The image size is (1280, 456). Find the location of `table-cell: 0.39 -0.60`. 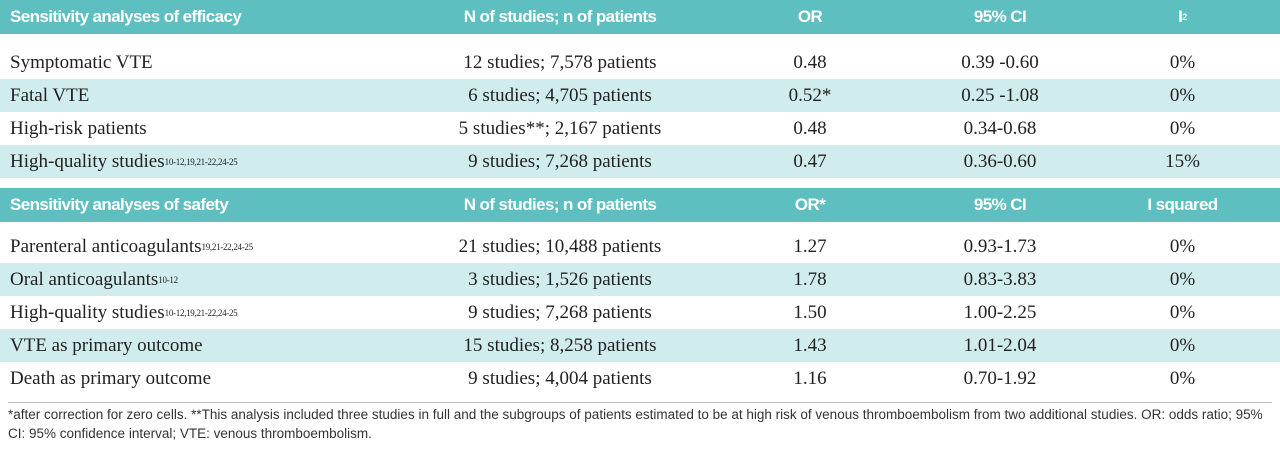

table-cell: 0.39 -0.60 is located at coordinates (1000, 62).